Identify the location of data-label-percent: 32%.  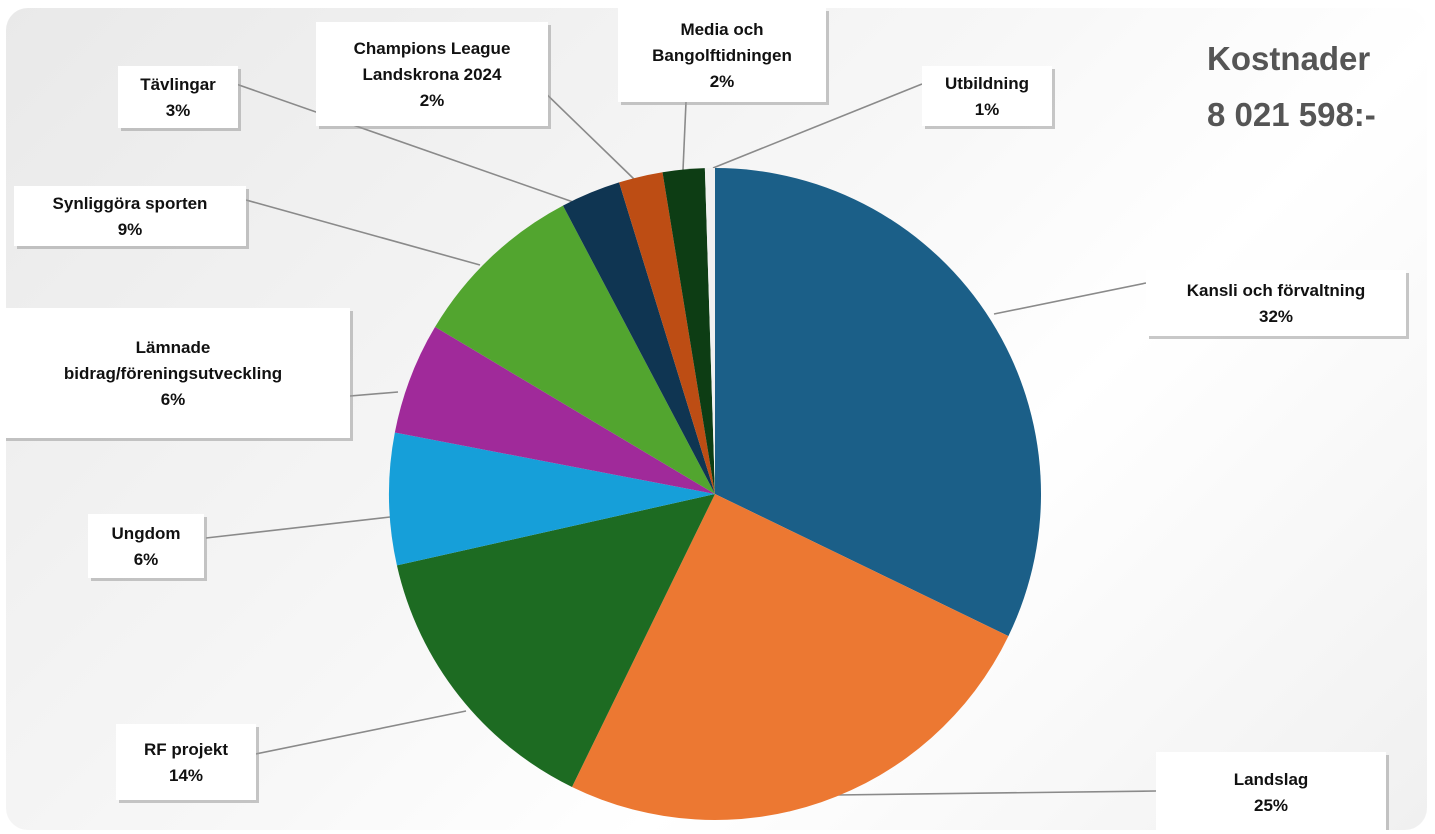
(1276, 316).